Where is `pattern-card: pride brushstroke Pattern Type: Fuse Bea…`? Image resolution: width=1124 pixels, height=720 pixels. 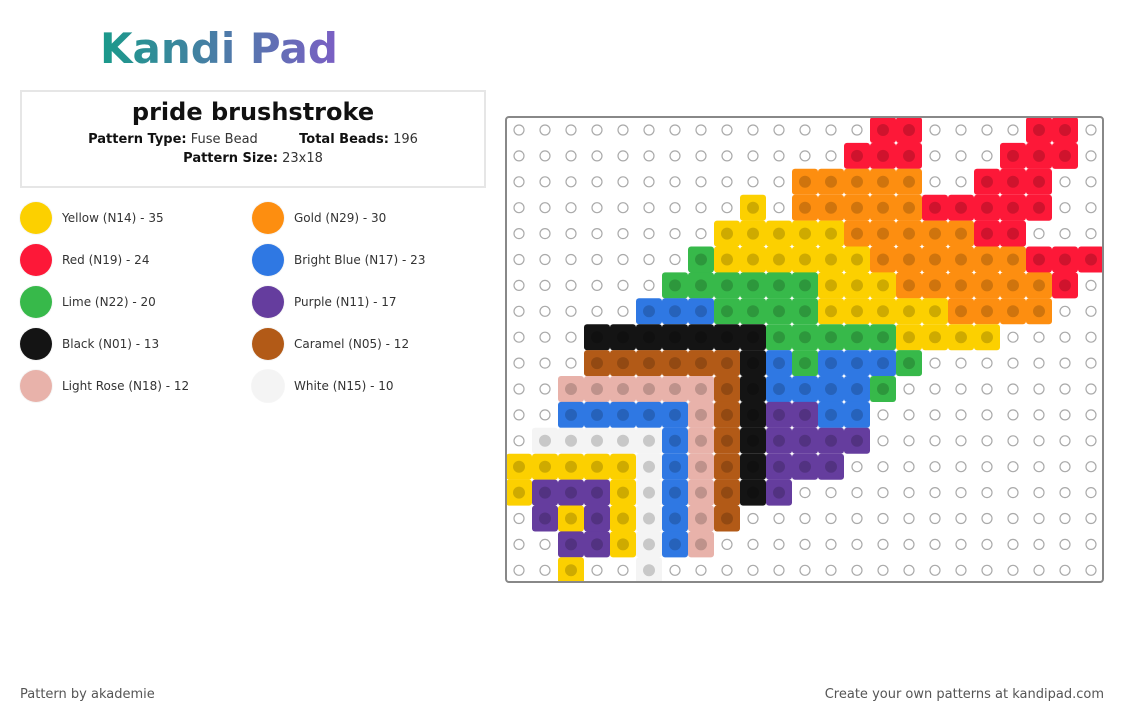
pattern-card: pride brushstroke Pattern Type: Fuse Bea… is located at coordinates (253, 139).